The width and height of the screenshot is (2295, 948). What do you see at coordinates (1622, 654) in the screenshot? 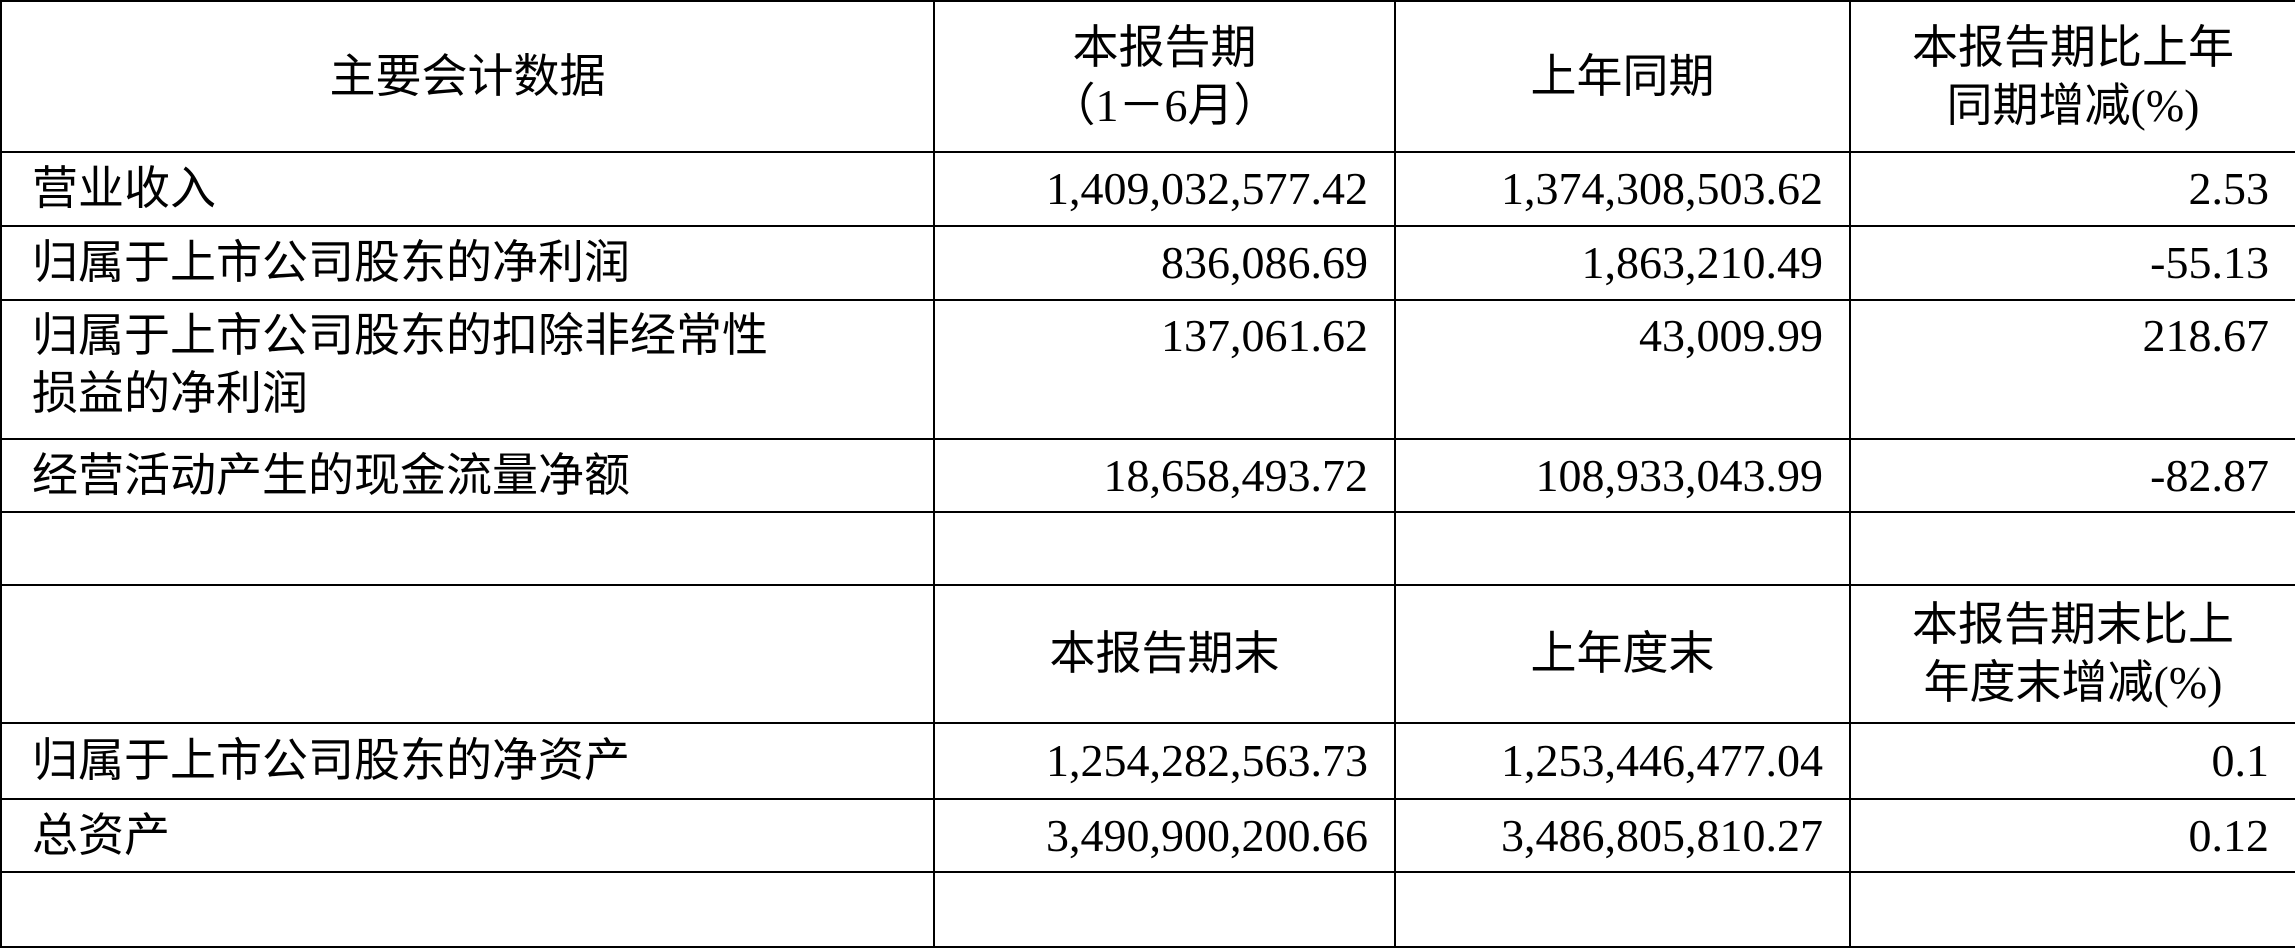
I see `header-cell: 上年度末` at bounding box center [1622, 654].